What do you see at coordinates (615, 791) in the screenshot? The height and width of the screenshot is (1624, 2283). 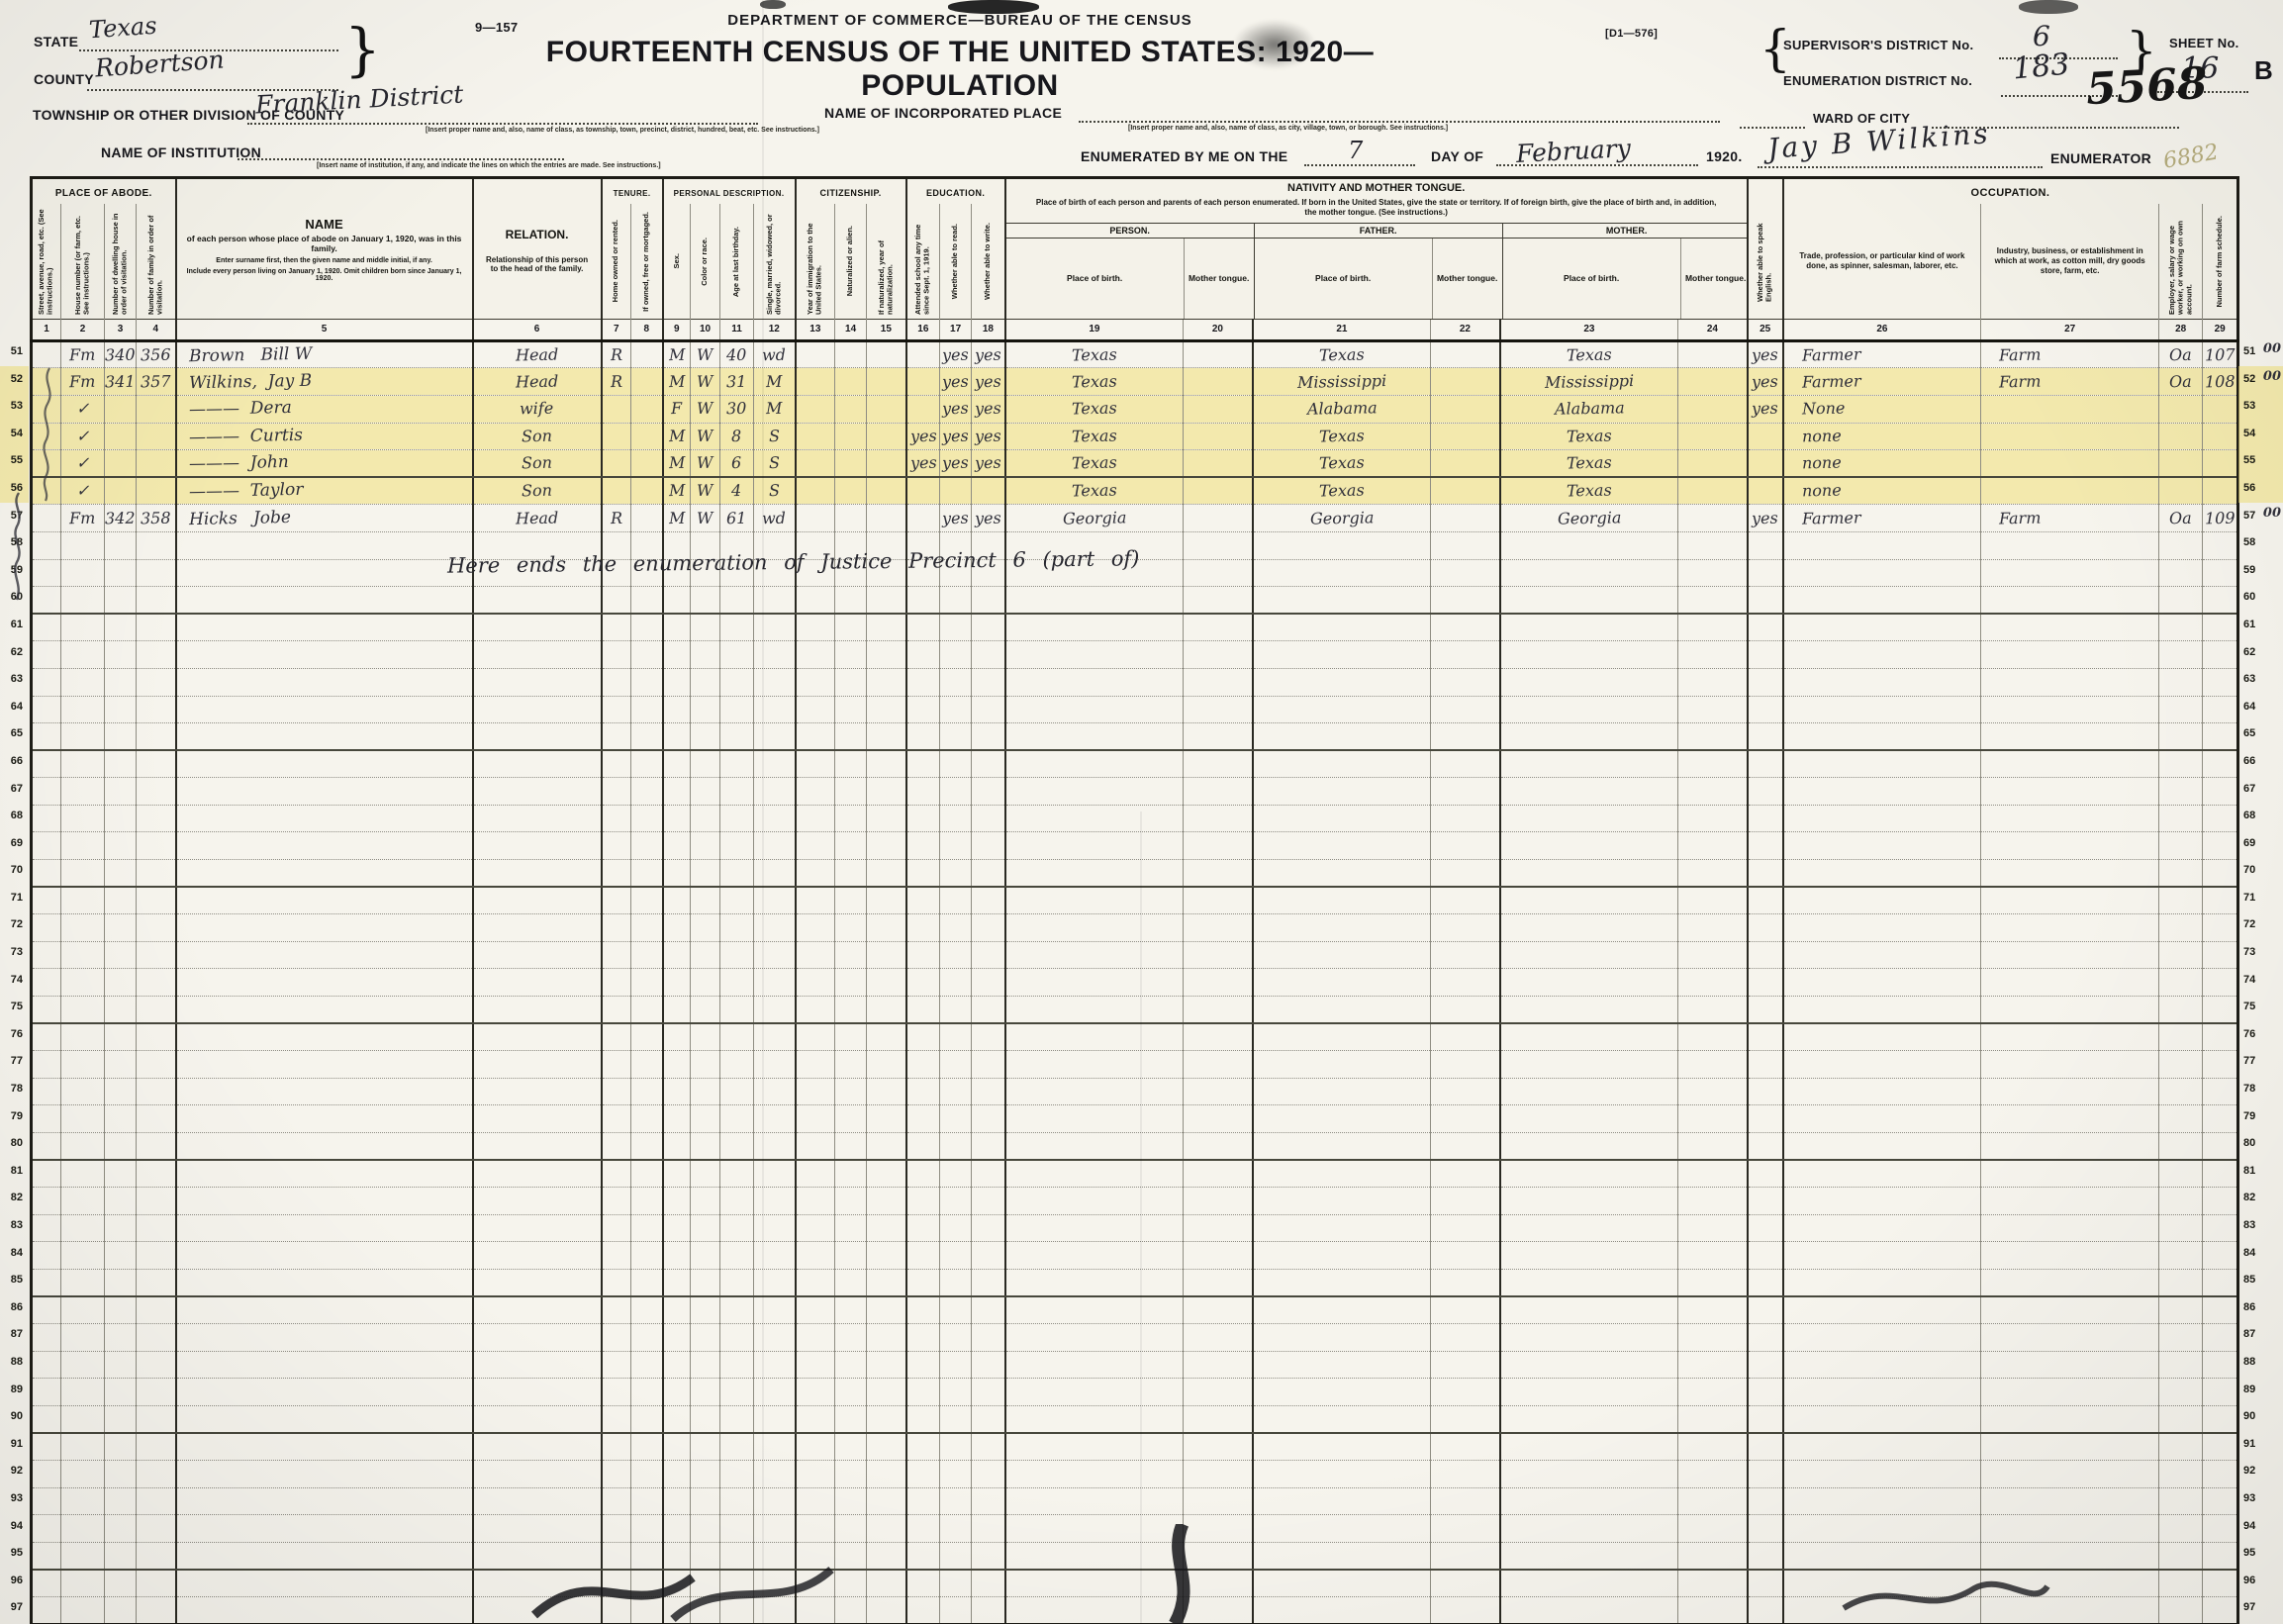 I see `cell-line67-col7` at bounding box center [615, 791].